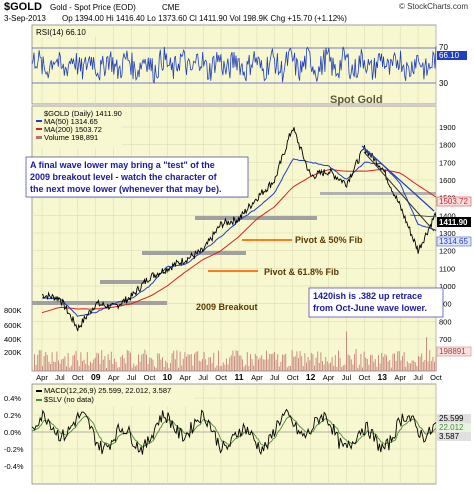 The image size is (474, 493). What do you see at coordinates (451, 418) in the screenshot?
I see `macd-tag-1: 25.599` at bounding box center [451, 418].